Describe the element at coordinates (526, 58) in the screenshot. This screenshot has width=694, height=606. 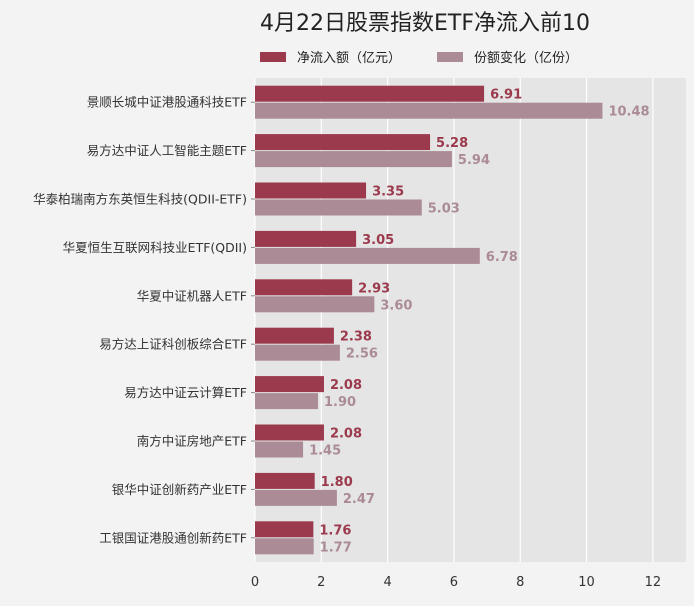
I see `legend-label-share-change: 份额变化（亿份）` at that location.